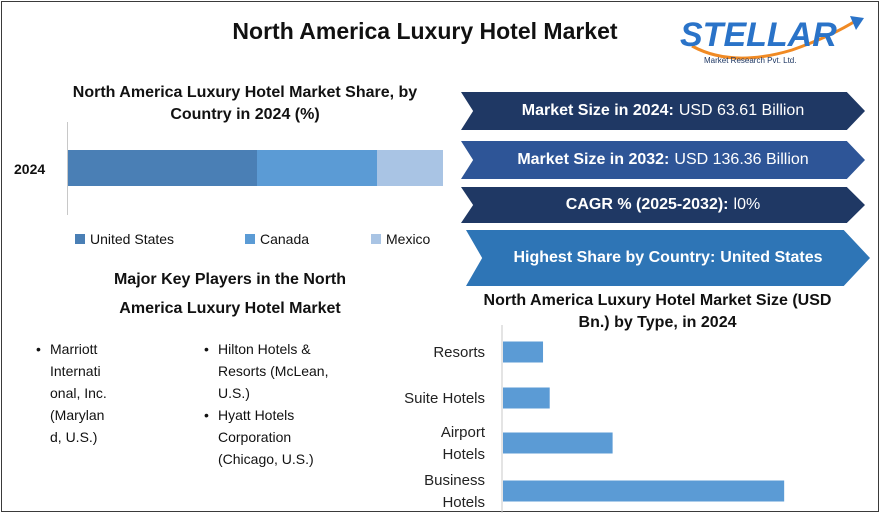 The image size is (882, 515). What do you see at coordinates (444, 398) in the screenshot?
I see `type-tick-label: Suite Hotels` at bounding box center [444, 398].